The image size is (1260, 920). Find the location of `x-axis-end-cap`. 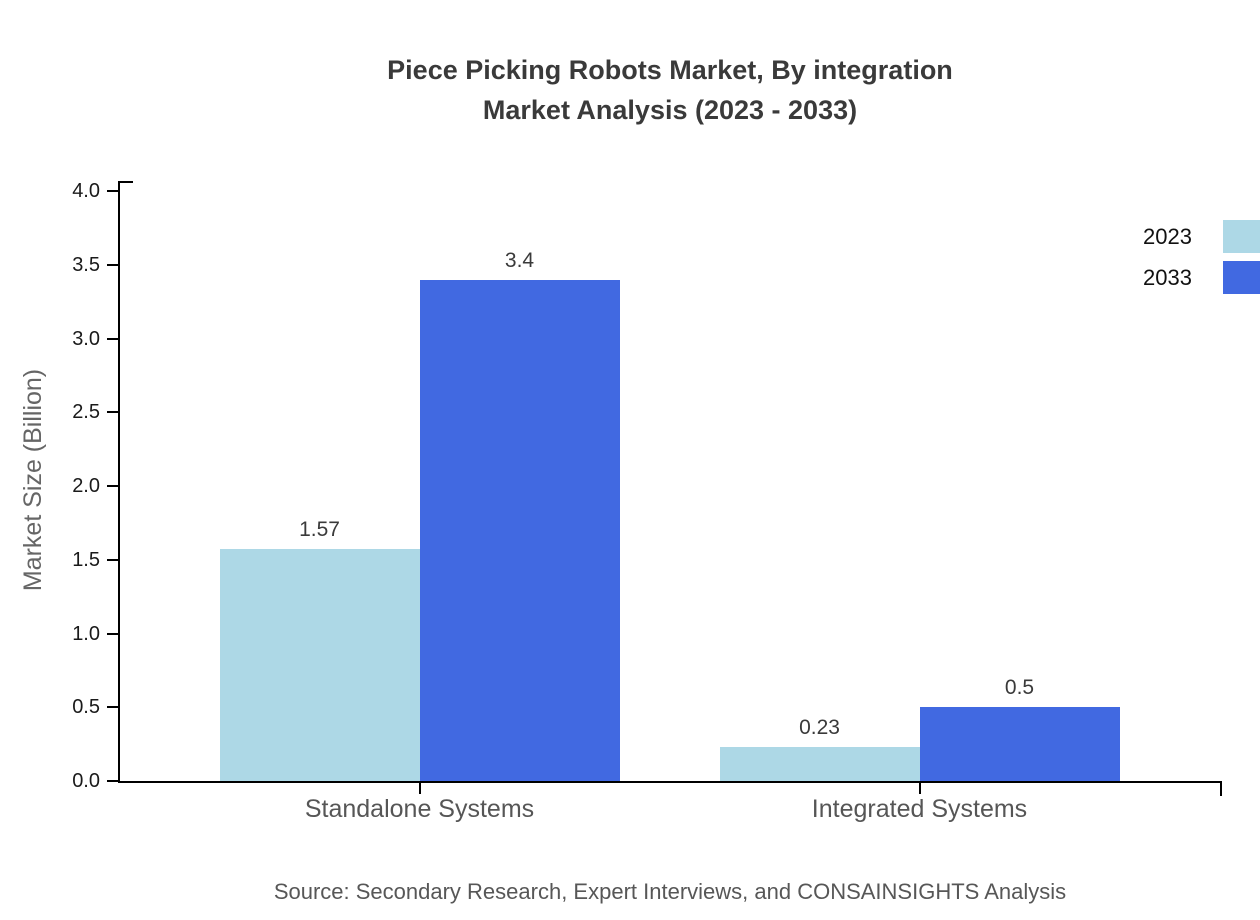

x-axis-end-cap is located at coordinates (1221, 788).